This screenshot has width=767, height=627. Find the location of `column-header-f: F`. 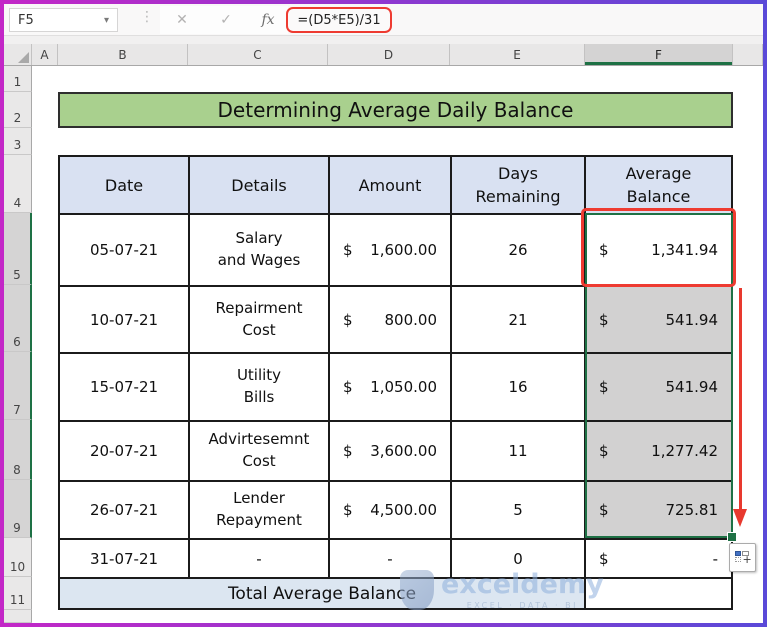

column-header-f: F is located at coordinates (659, 54).